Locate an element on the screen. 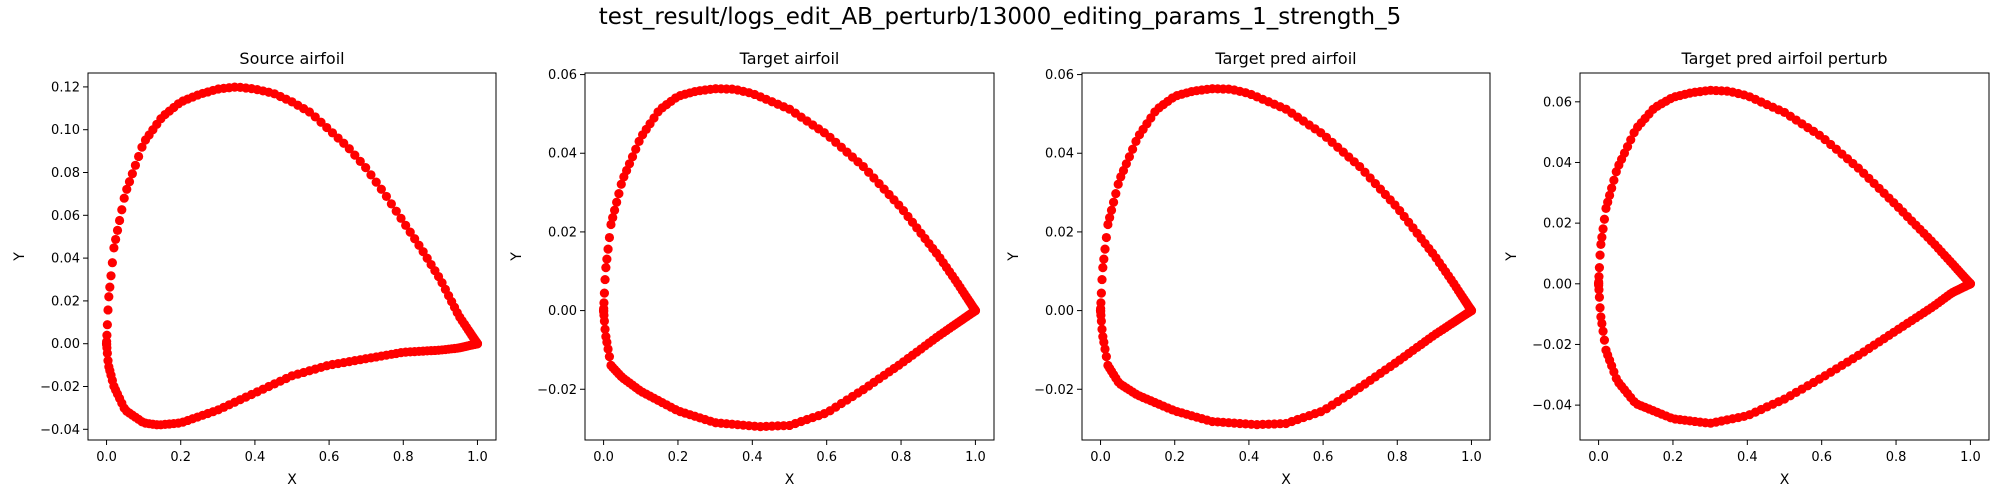 The width and height of the screenshot is (2000, 500). x-tick-label: 0.2 is located at coordinates (1174, 457).